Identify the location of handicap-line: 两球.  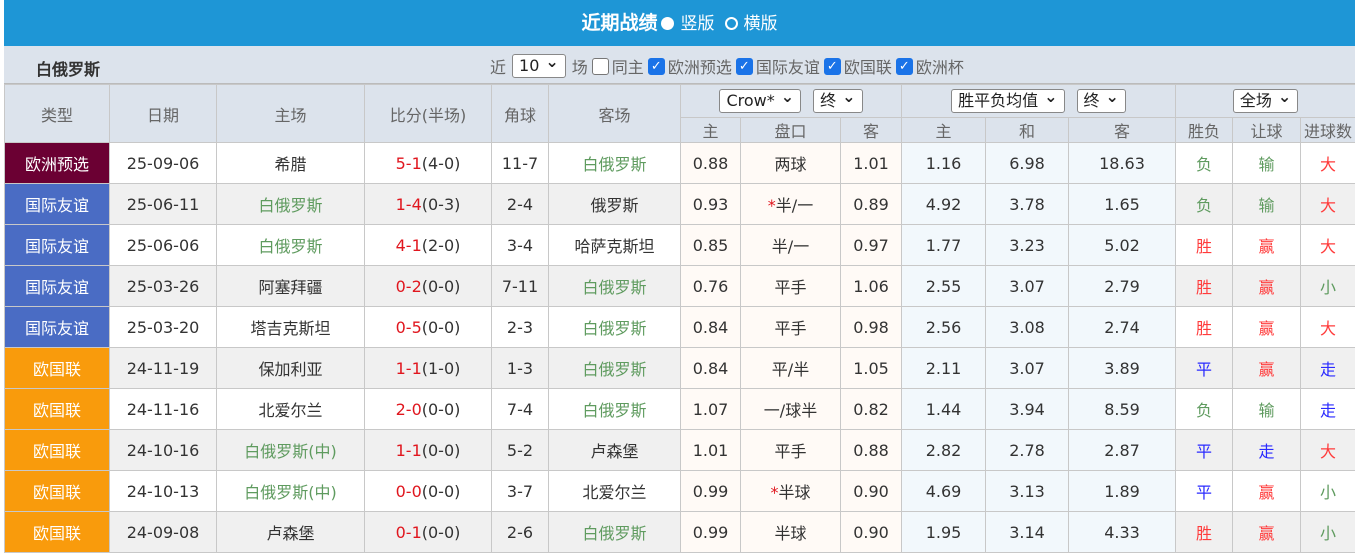
(791, 163).